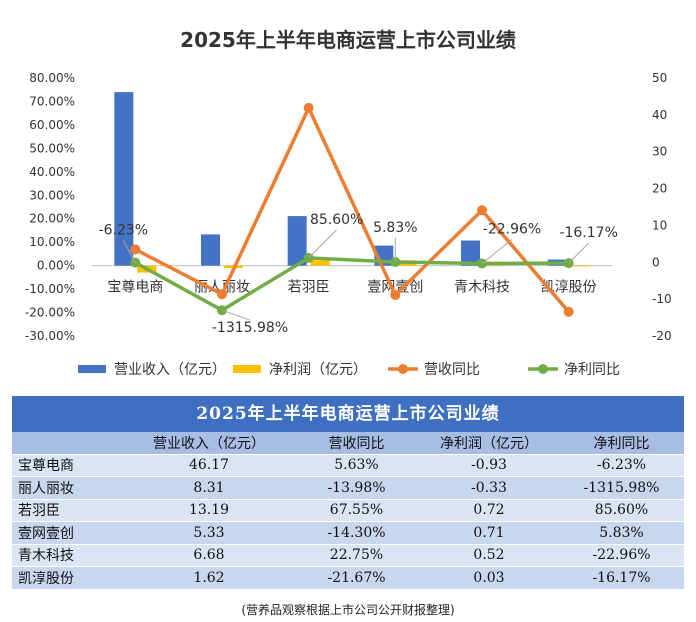 The height and width of the screenshot is (622, 696). Describe the element at coordinates (659, 225) in the screenshot. I see `right-tick-label: 10` at that location.